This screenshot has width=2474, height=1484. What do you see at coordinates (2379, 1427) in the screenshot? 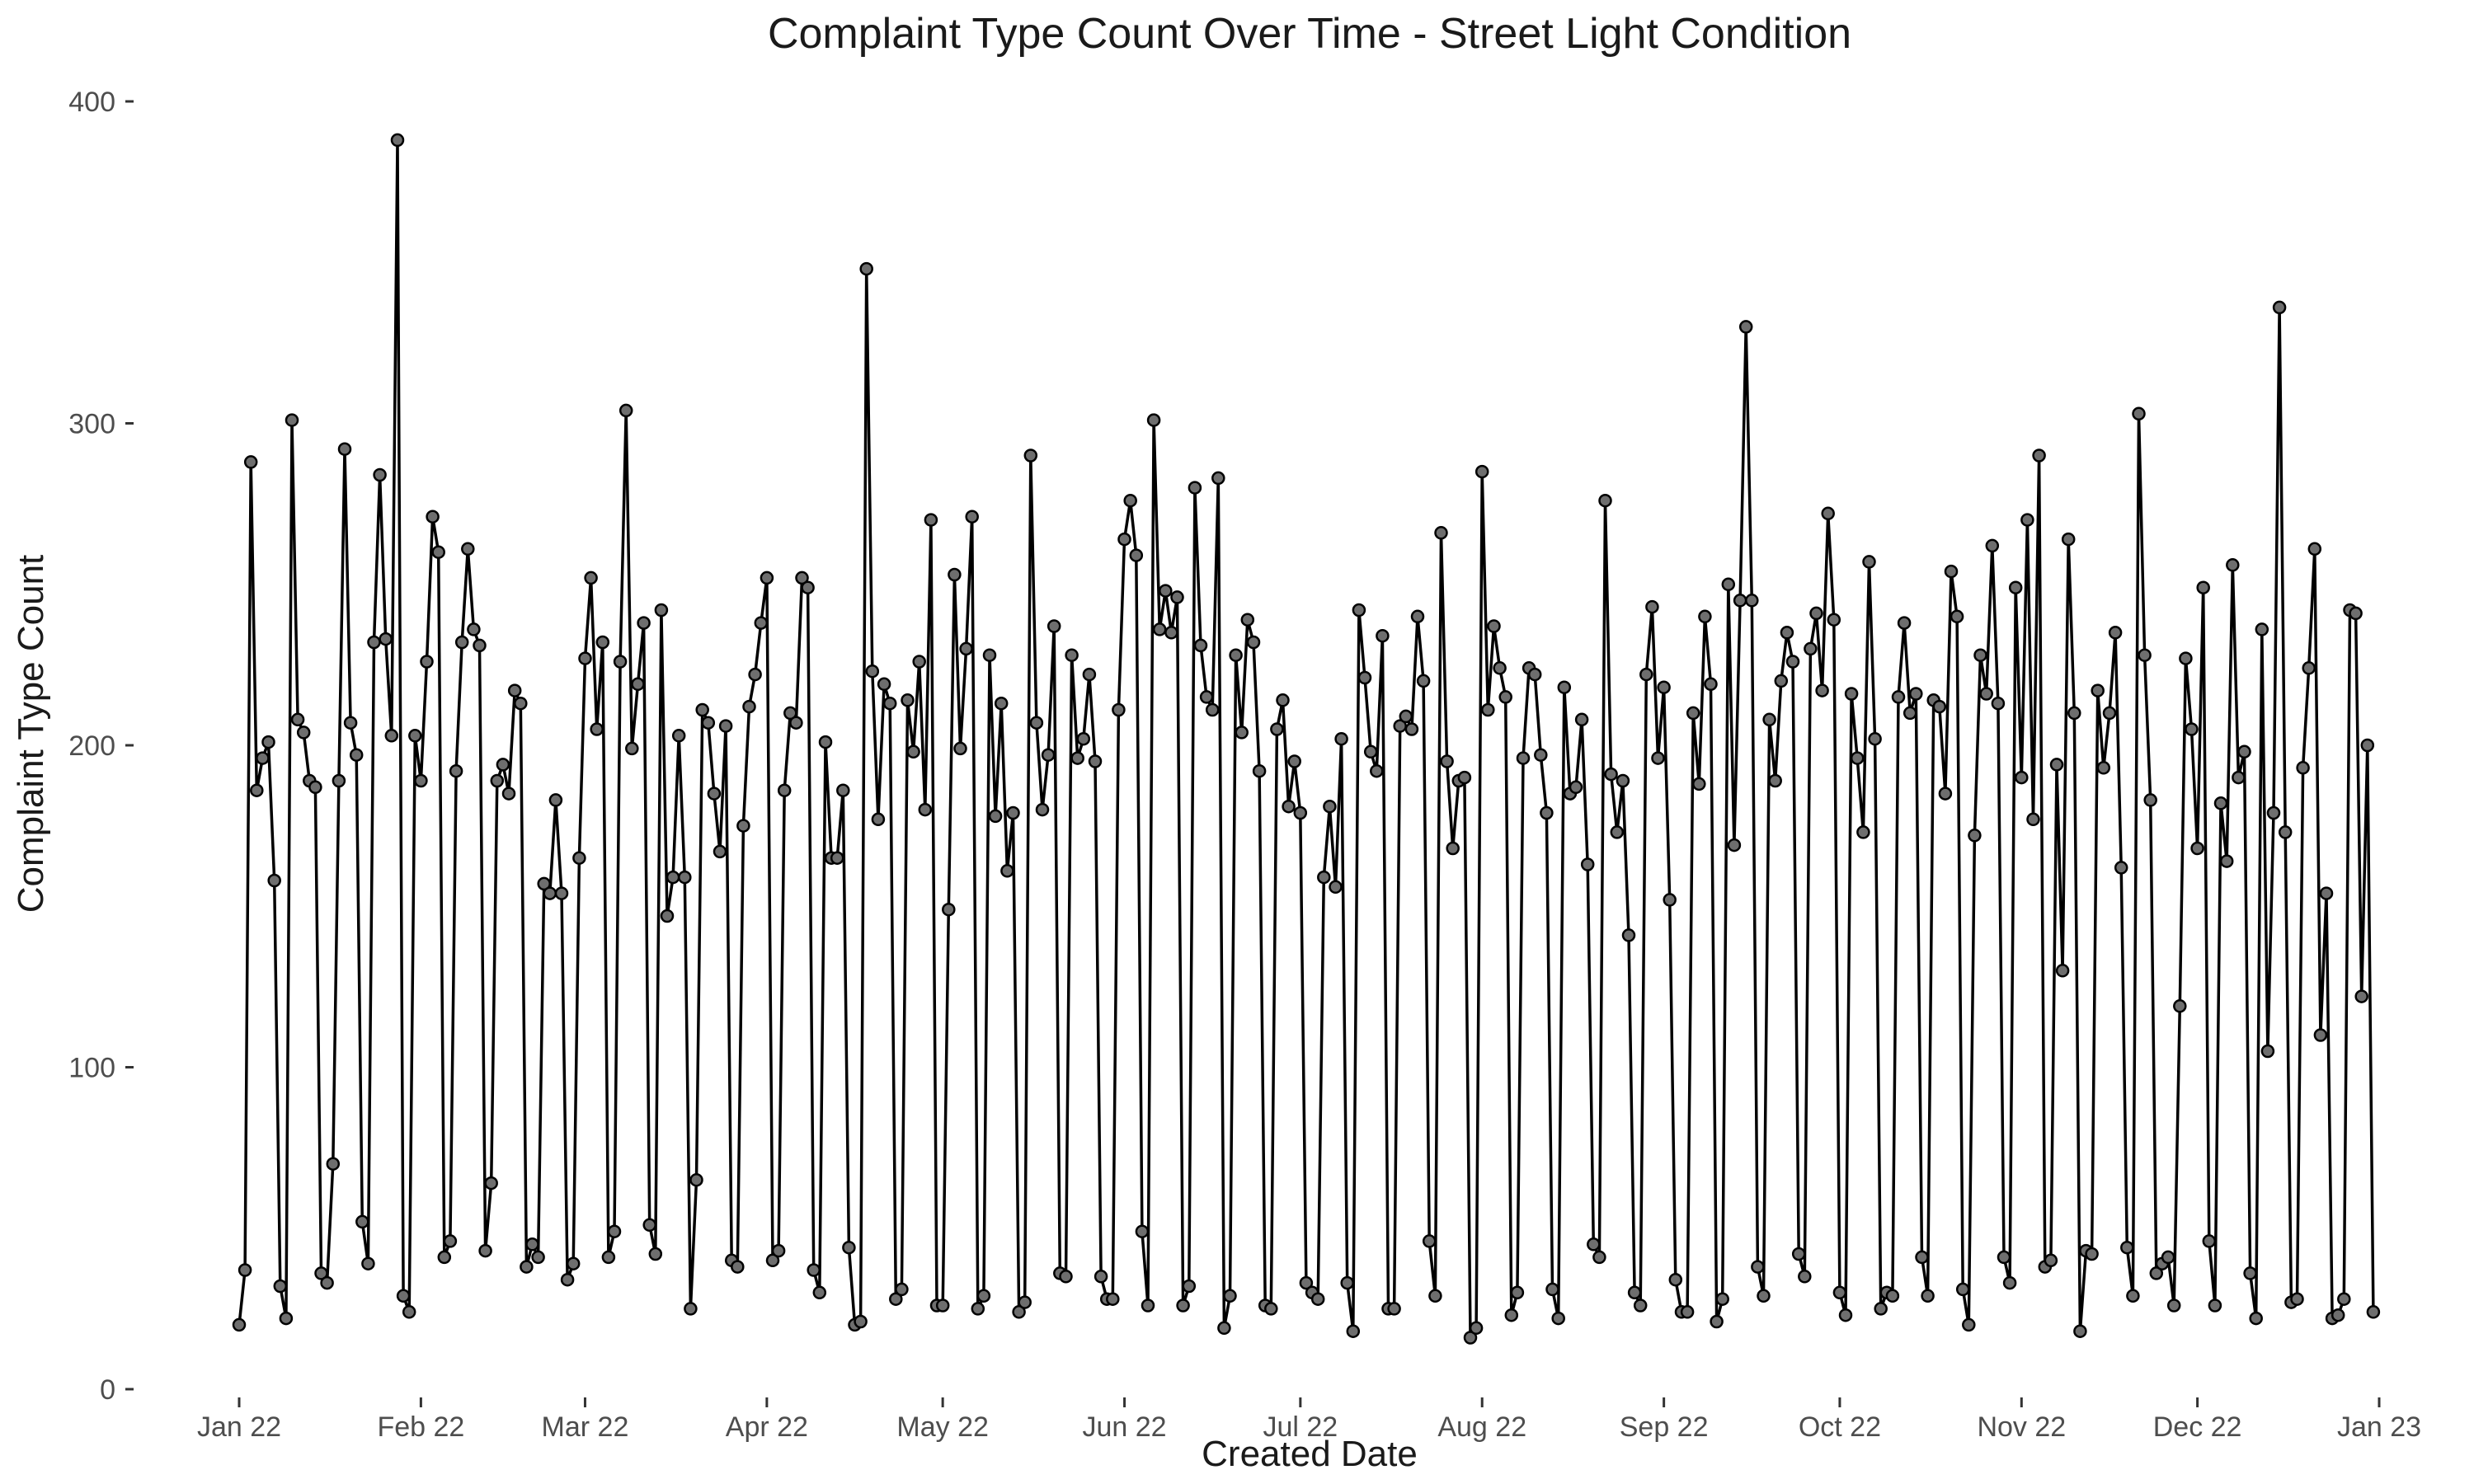
I see `x-tick-label: Jan 23` at bounding box center [2379, 1427].